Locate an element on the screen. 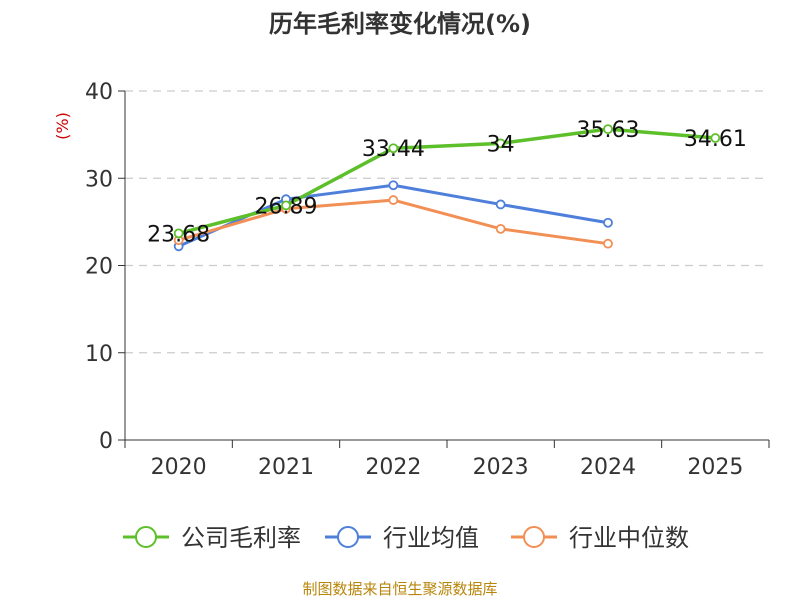 The width and height of the screenshot is (800, 600). y-tick-label: 20 is located at coordinates (99, 267).